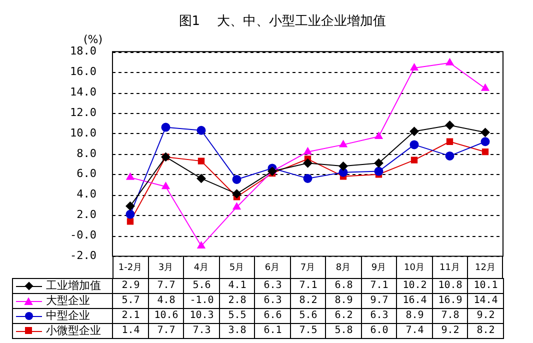 This screenshot has width=533, height=343. Describe the element at coordinates (83, 255) in the screenshot. I see `y-tick-label: -2.0` at that location.